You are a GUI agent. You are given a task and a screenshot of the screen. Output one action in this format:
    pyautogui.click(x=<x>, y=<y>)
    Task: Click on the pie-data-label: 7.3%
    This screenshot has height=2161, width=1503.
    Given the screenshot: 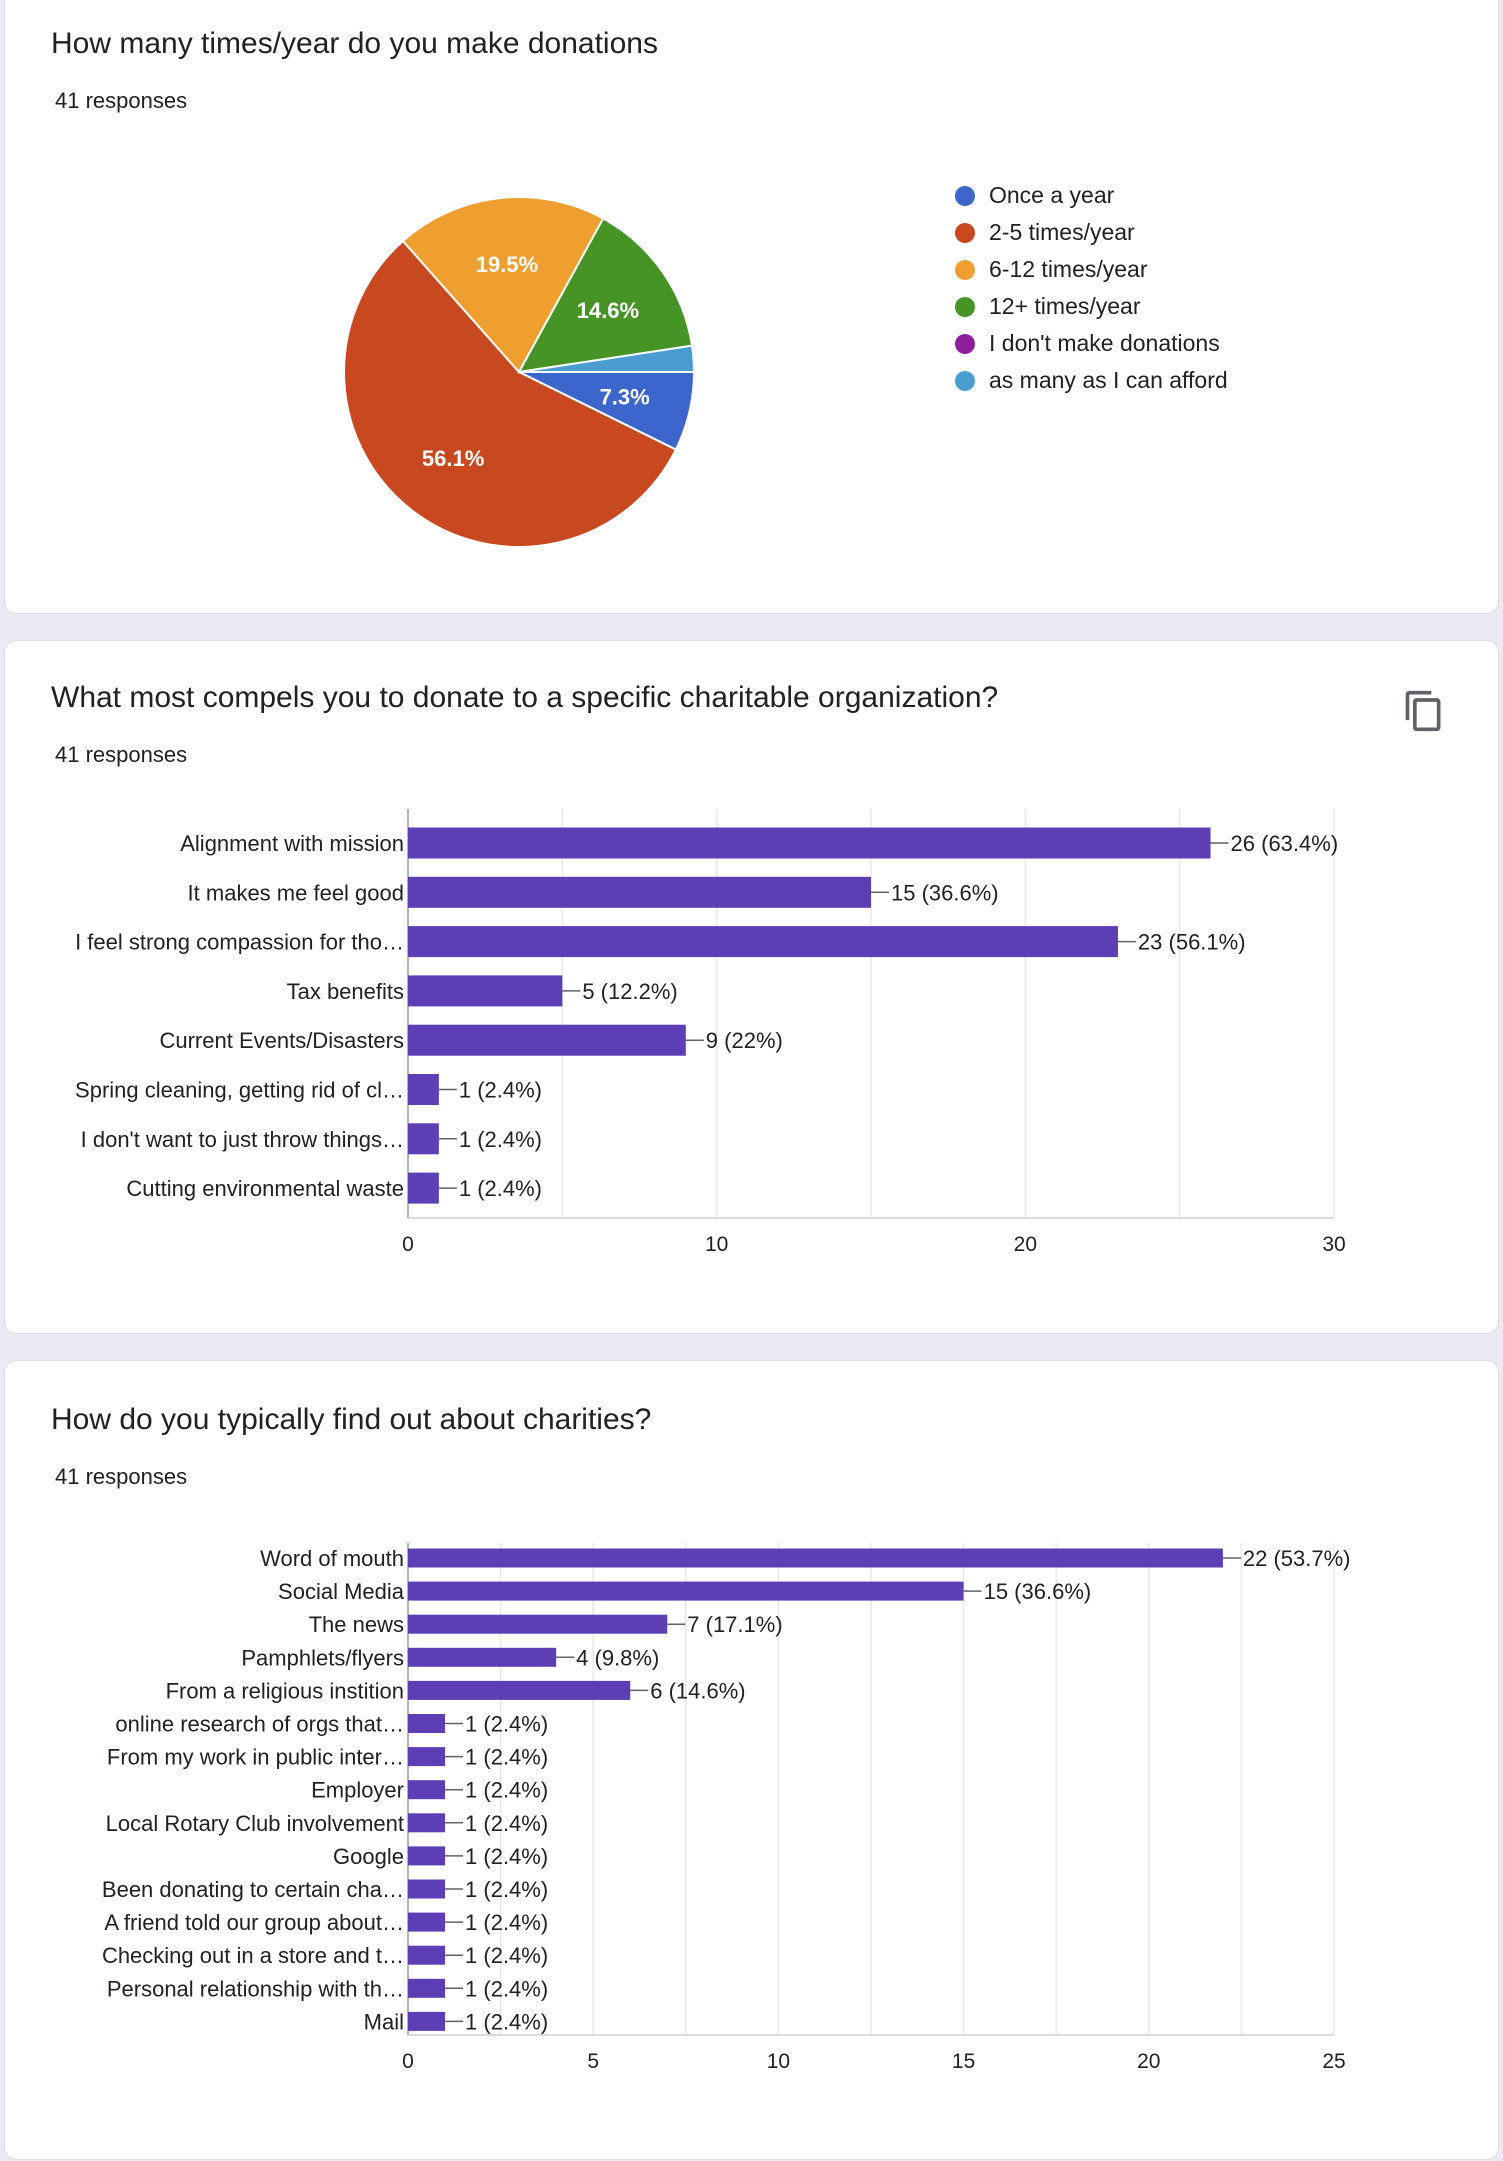 What is the action you would take?
    pyautogui.click(x=625, y=397)
    